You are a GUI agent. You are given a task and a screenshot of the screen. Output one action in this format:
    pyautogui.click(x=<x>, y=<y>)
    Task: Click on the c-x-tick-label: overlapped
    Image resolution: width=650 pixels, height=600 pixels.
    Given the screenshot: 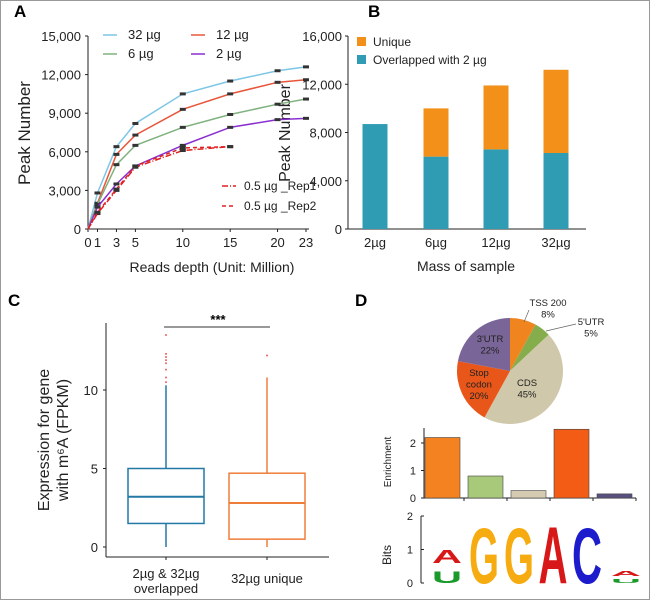 What is the action you would take?
    pyautogui.click(x=166, y=588)
    